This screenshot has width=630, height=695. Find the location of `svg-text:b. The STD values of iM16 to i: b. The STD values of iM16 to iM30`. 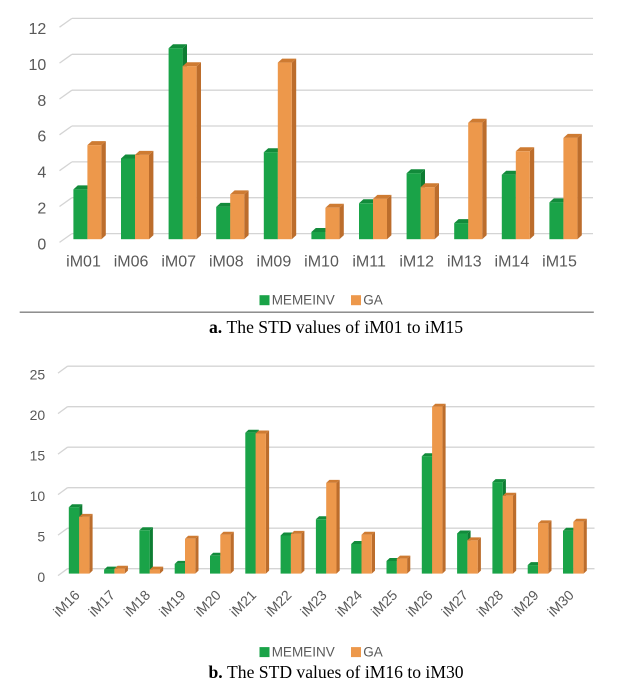

svg-text:b. The STD values of iM16 to i: b. The STD values of iM16 to iM30 is located at coordinates (335, 672).